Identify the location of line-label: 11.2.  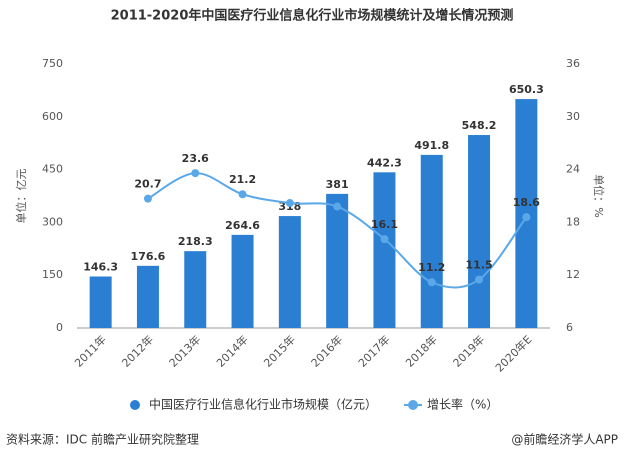
(431, 267).